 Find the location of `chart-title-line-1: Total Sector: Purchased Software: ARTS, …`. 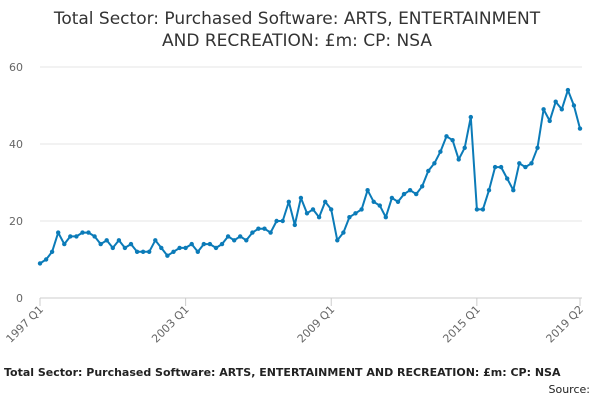

chart-title-line-1: Total Sector: Purchased Software: ARTS, … is located at coordinates (297, 19).